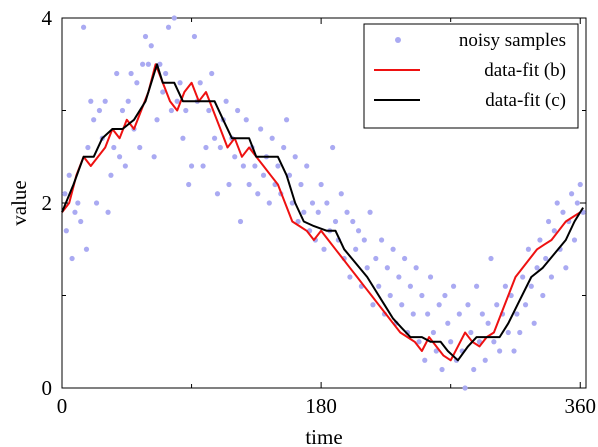  Describe the element at coordinates (321, 406) in the screenshot. I see `x-tick-label: 180` at that location.